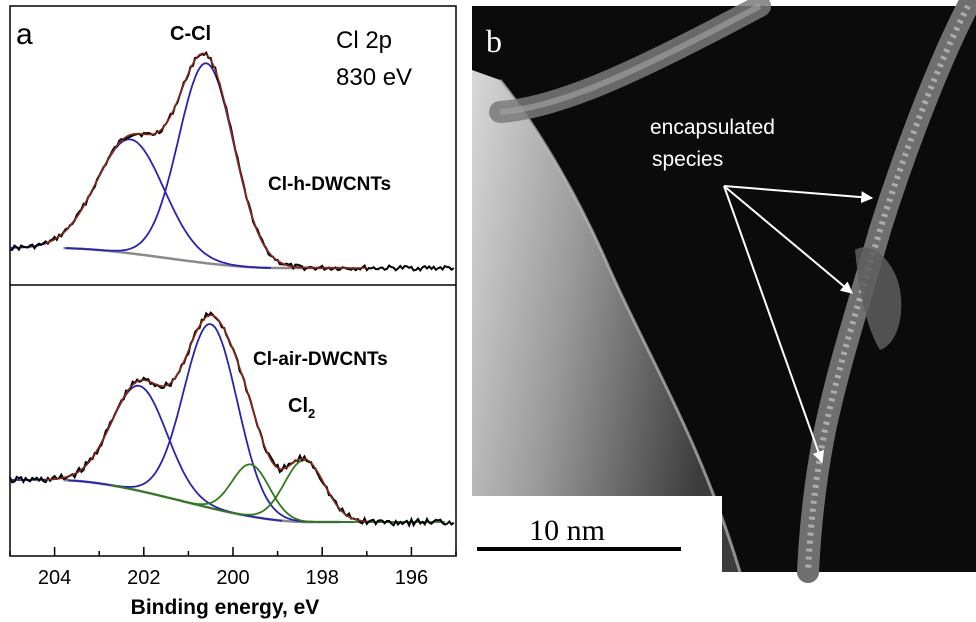 Image resolution: width=976 pixels, height=622 pixels. Describe the element at coordinates (320, 359) in the screenshot. I see `sample-label-bottom: Cl-air-DWCNTs` at that location.